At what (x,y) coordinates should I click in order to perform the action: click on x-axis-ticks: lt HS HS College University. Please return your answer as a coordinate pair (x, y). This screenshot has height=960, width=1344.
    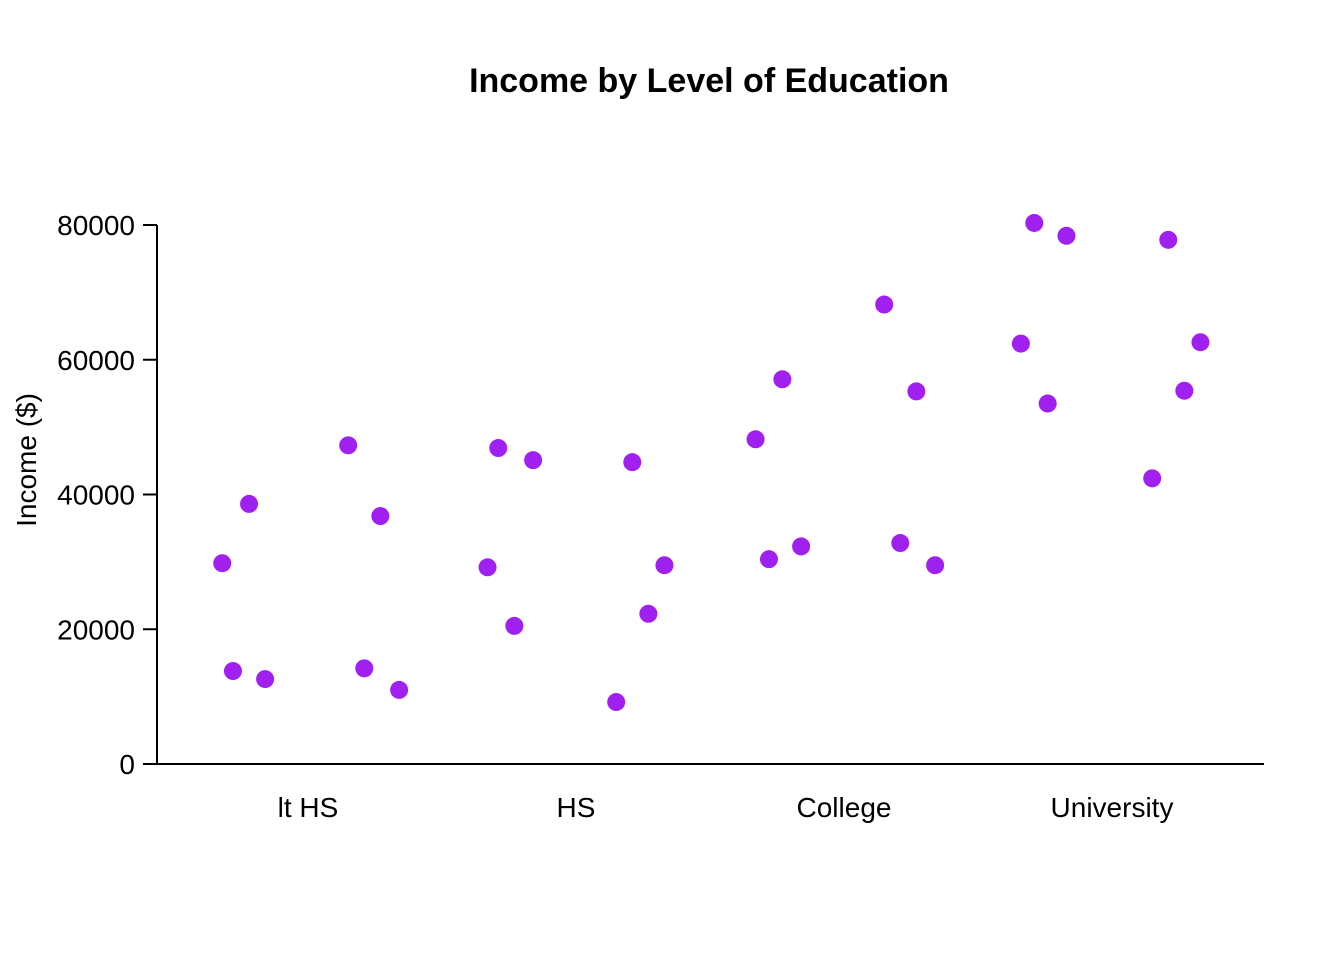
    Looking at the image, I should click on (726, 807).